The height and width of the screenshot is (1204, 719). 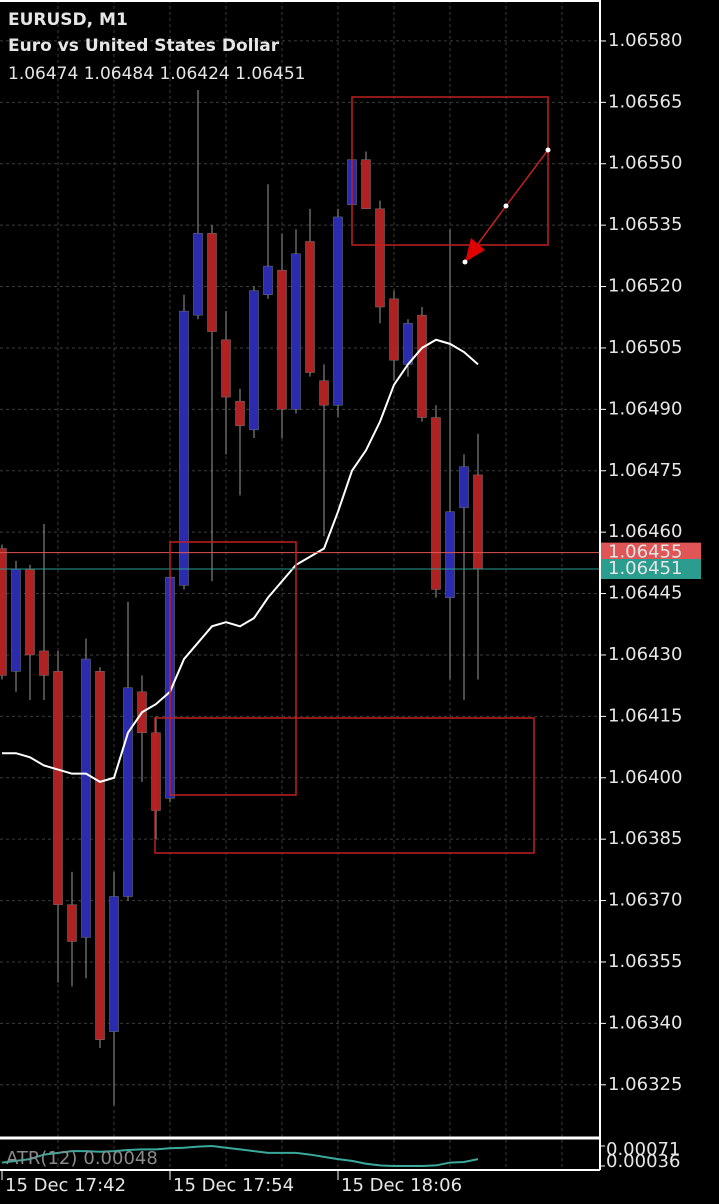 I want to click on y-tick-label: 1.06580, so click(x=645, y=40).